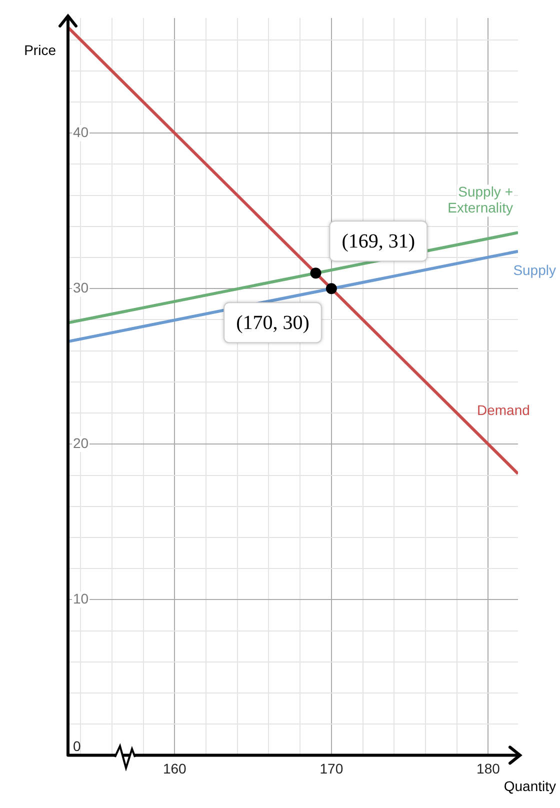 The height and width of the screenshot is (808, 560). Describe the element at coordinates (503, 410) in the screenshot. I see `series-label: Demand` at that location.